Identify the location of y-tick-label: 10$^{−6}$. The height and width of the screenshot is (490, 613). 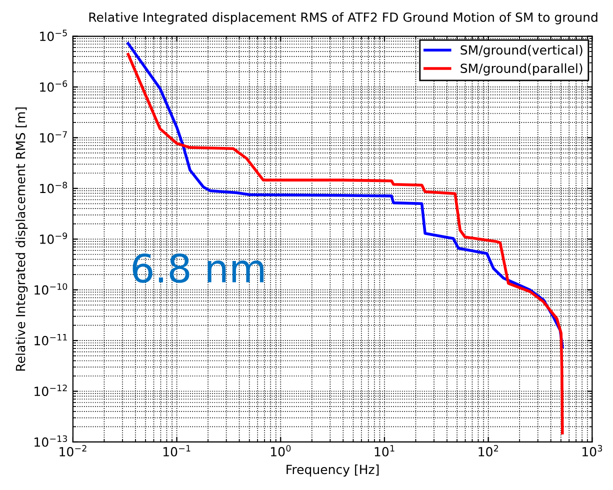
(54, 86).